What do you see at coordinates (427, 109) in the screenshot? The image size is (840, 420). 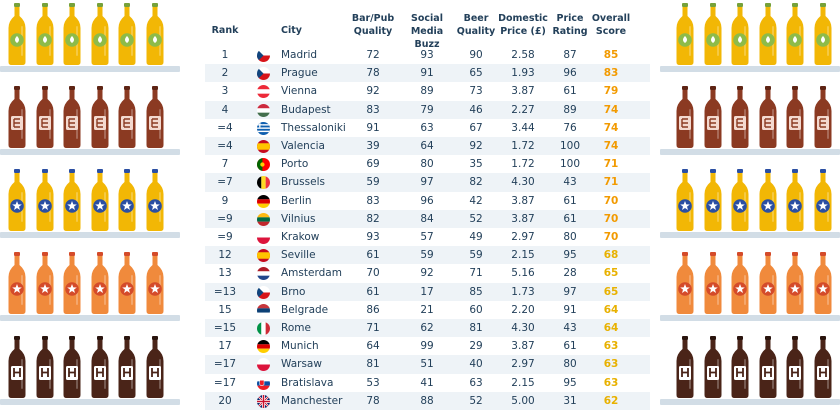 I see `table-row: 4 Budapest 83 79 46 2.27 89 74` at bounding box center [427, 109].